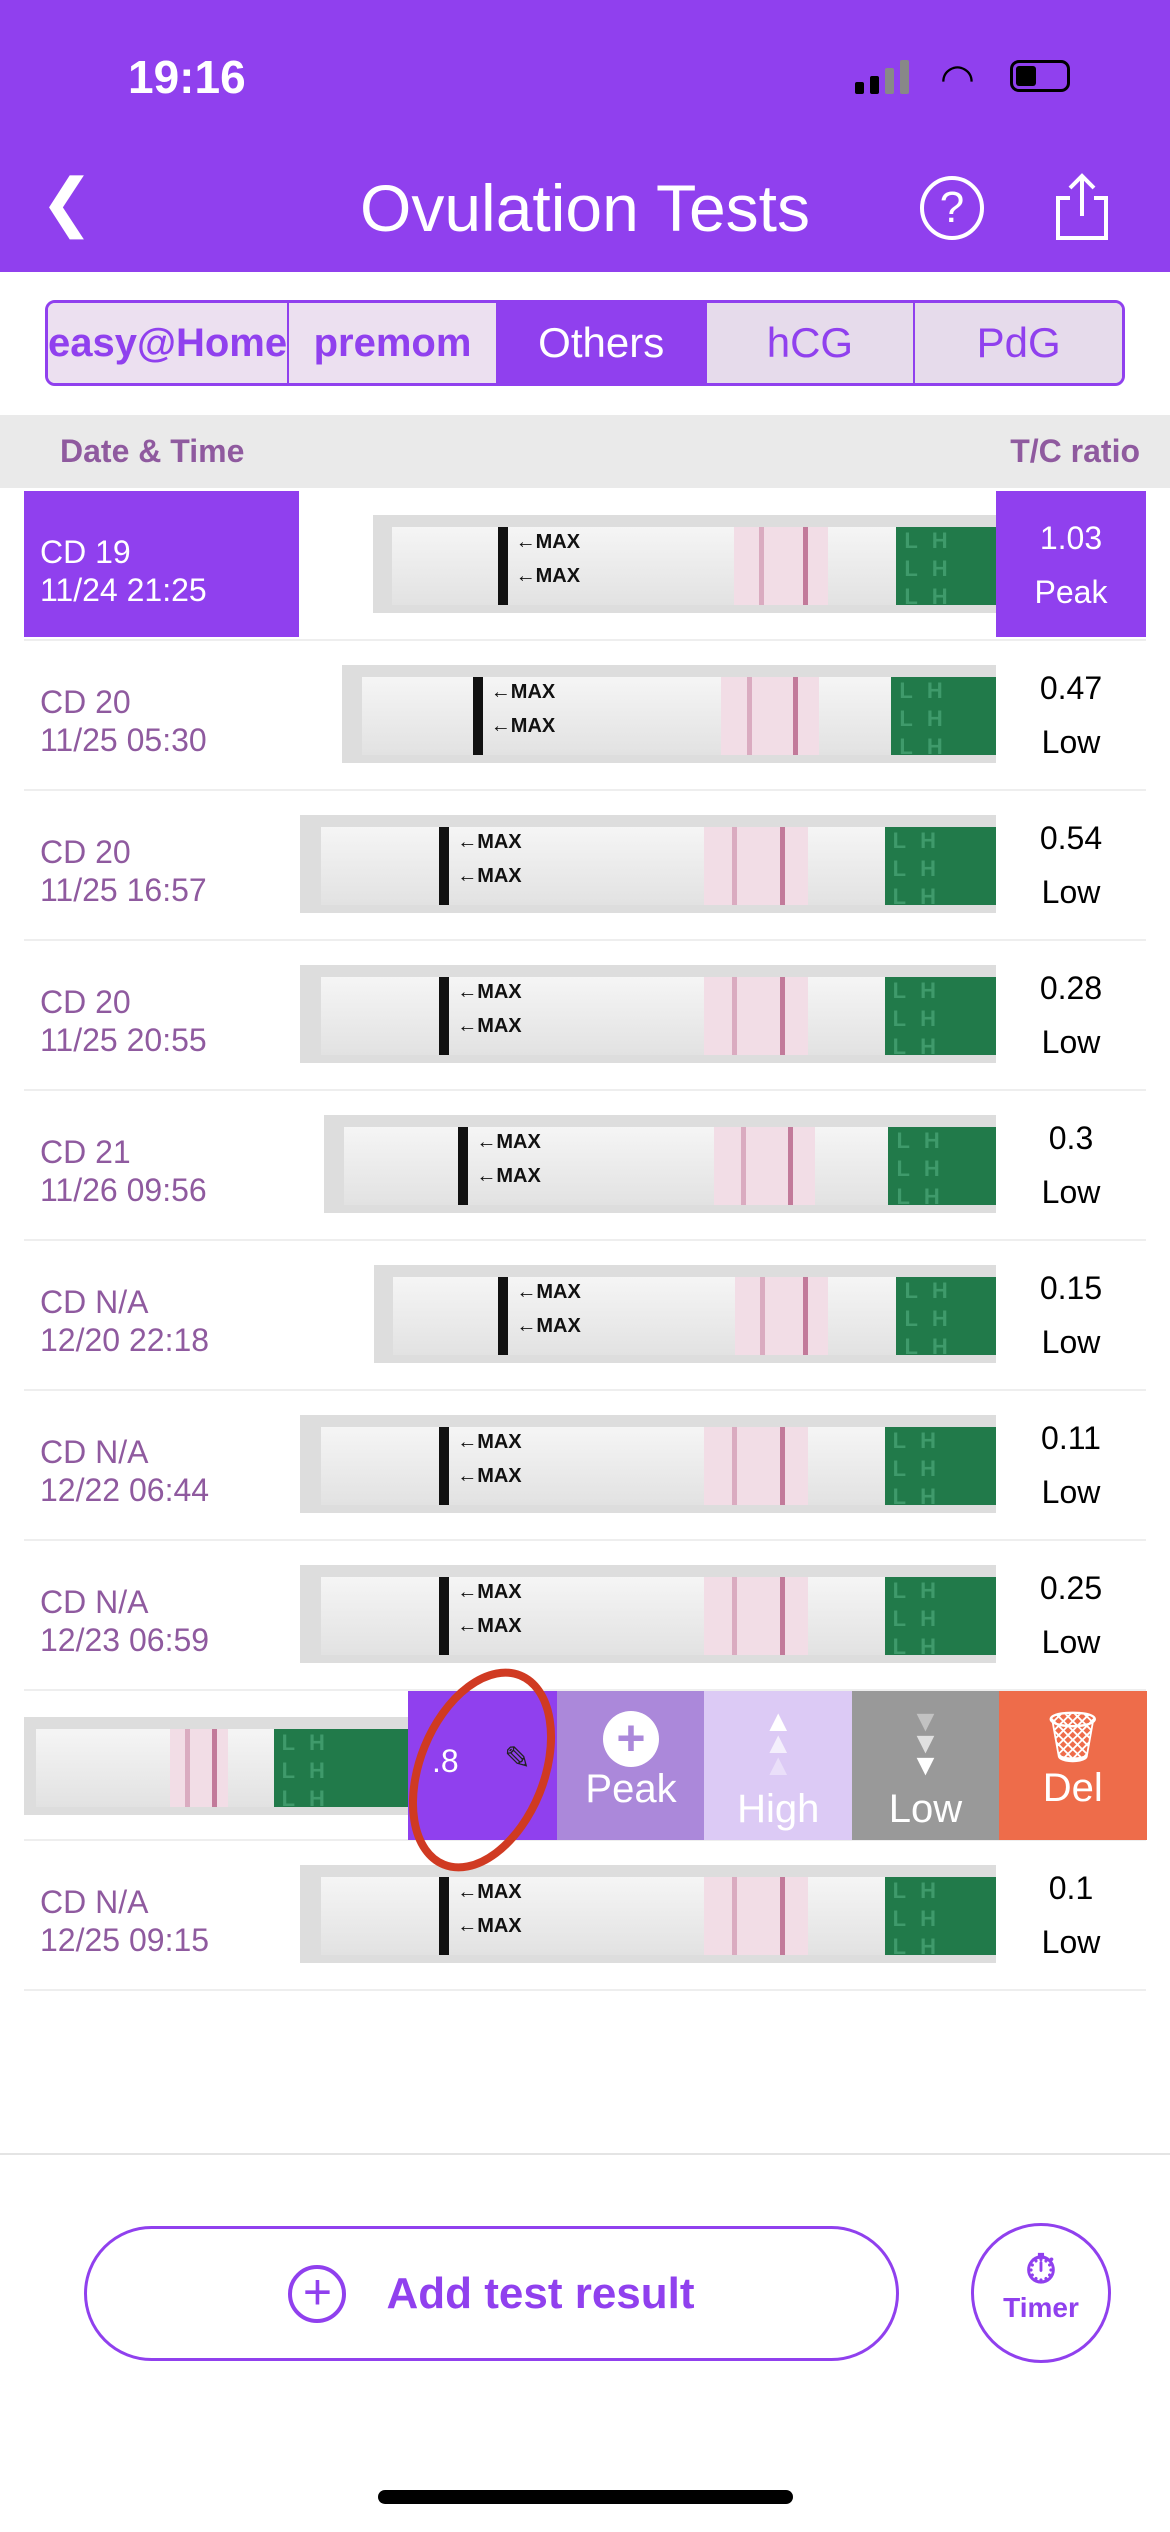 Image resolution: width=1170 pixels, height=2532 pixels. Describe the element at coordinates (925, 1809) in the screenshot. I see `action-label: Low` at that location.